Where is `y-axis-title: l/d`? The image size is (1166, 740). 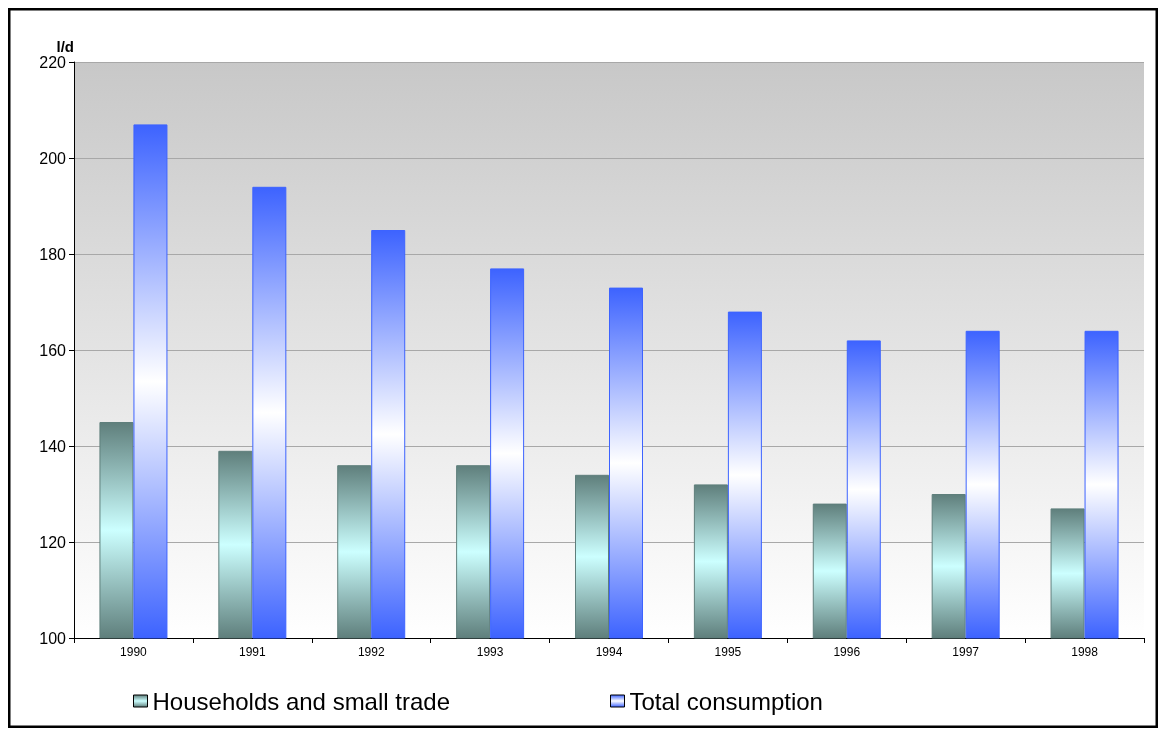
y-axis-title: l/d is located at coordinates (65, 46).